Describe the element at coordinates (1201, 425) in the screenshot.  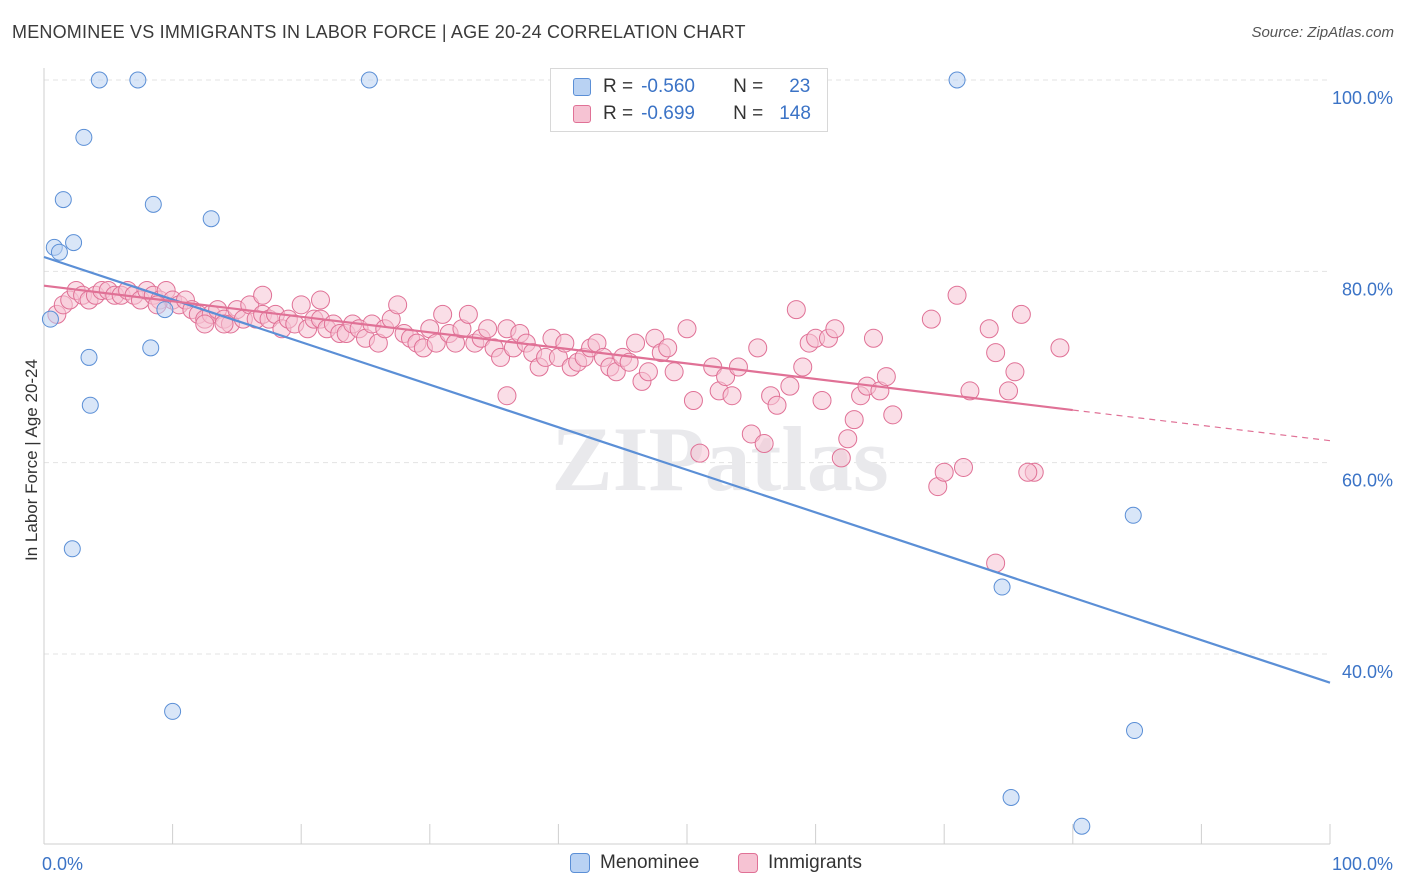
I see `immigrants-trend-extension` at that location.